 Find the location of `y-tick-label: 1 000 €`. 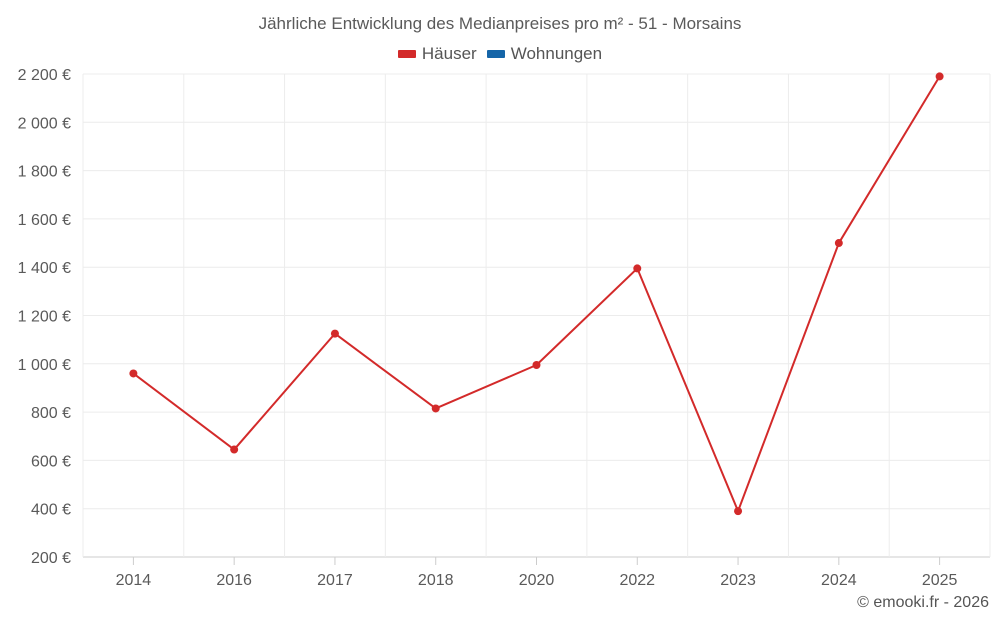

y-tick-label: 1 000 € is located at coordinates (44, 365).